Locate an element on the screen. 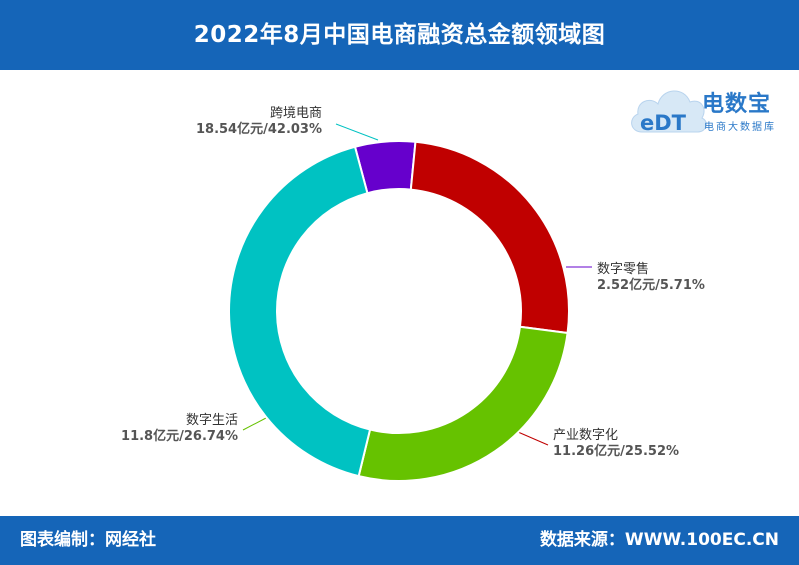  footer-credit: 图表编制：网经社 is located at coordinates (88, 540).